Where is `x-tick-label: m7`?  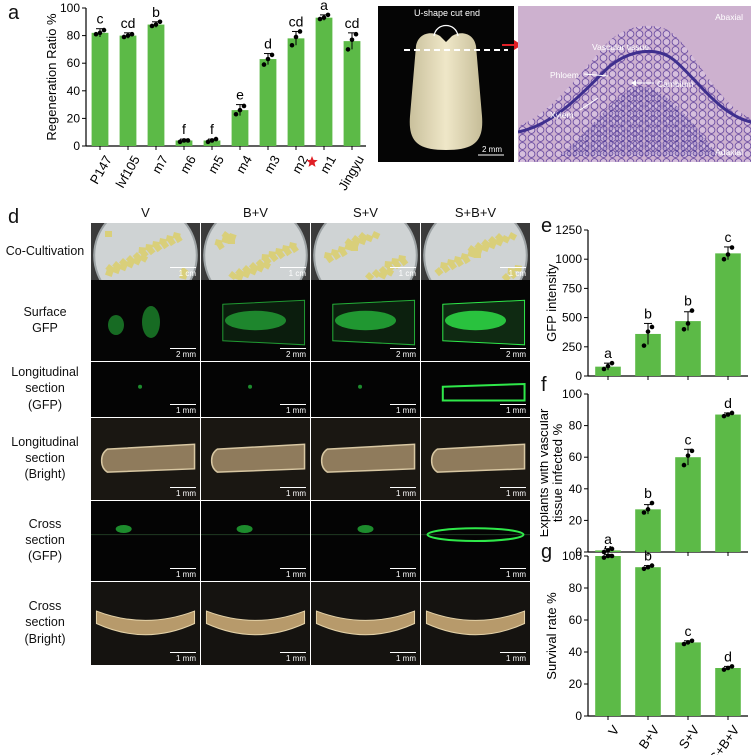
x-tick-label: m7 is located at coordinates (160, 164).